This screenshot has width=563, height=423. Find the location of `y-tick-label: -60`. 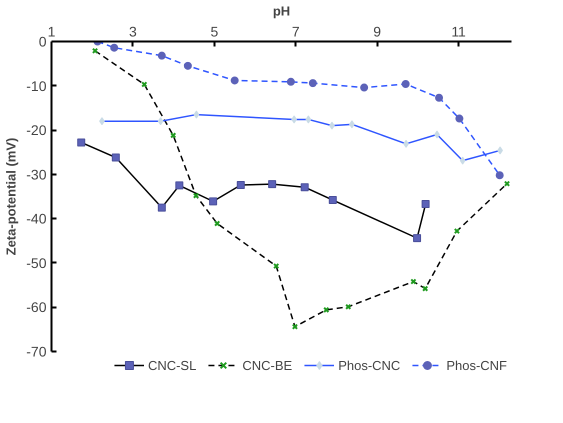

y-tick-label: -60 is located at coordinates (36, 307).